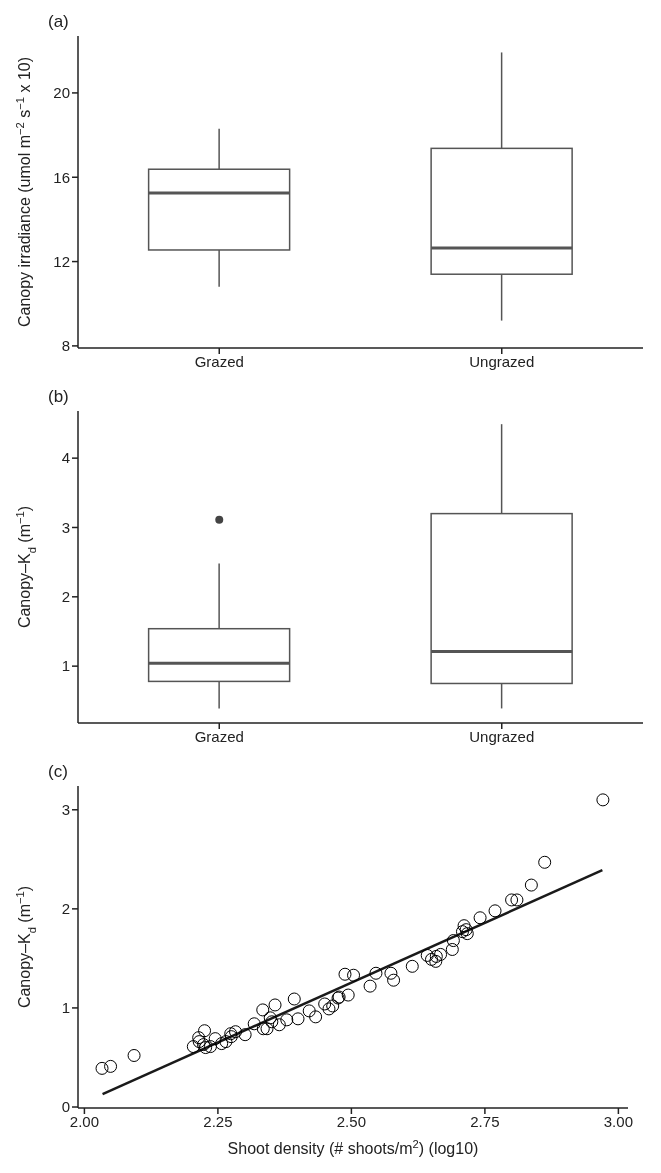 The image size is (661, 1173). Describe the element at coordinates (218, 1121) in the screenshot. I see `x-tick-label: 2.25` at that location.